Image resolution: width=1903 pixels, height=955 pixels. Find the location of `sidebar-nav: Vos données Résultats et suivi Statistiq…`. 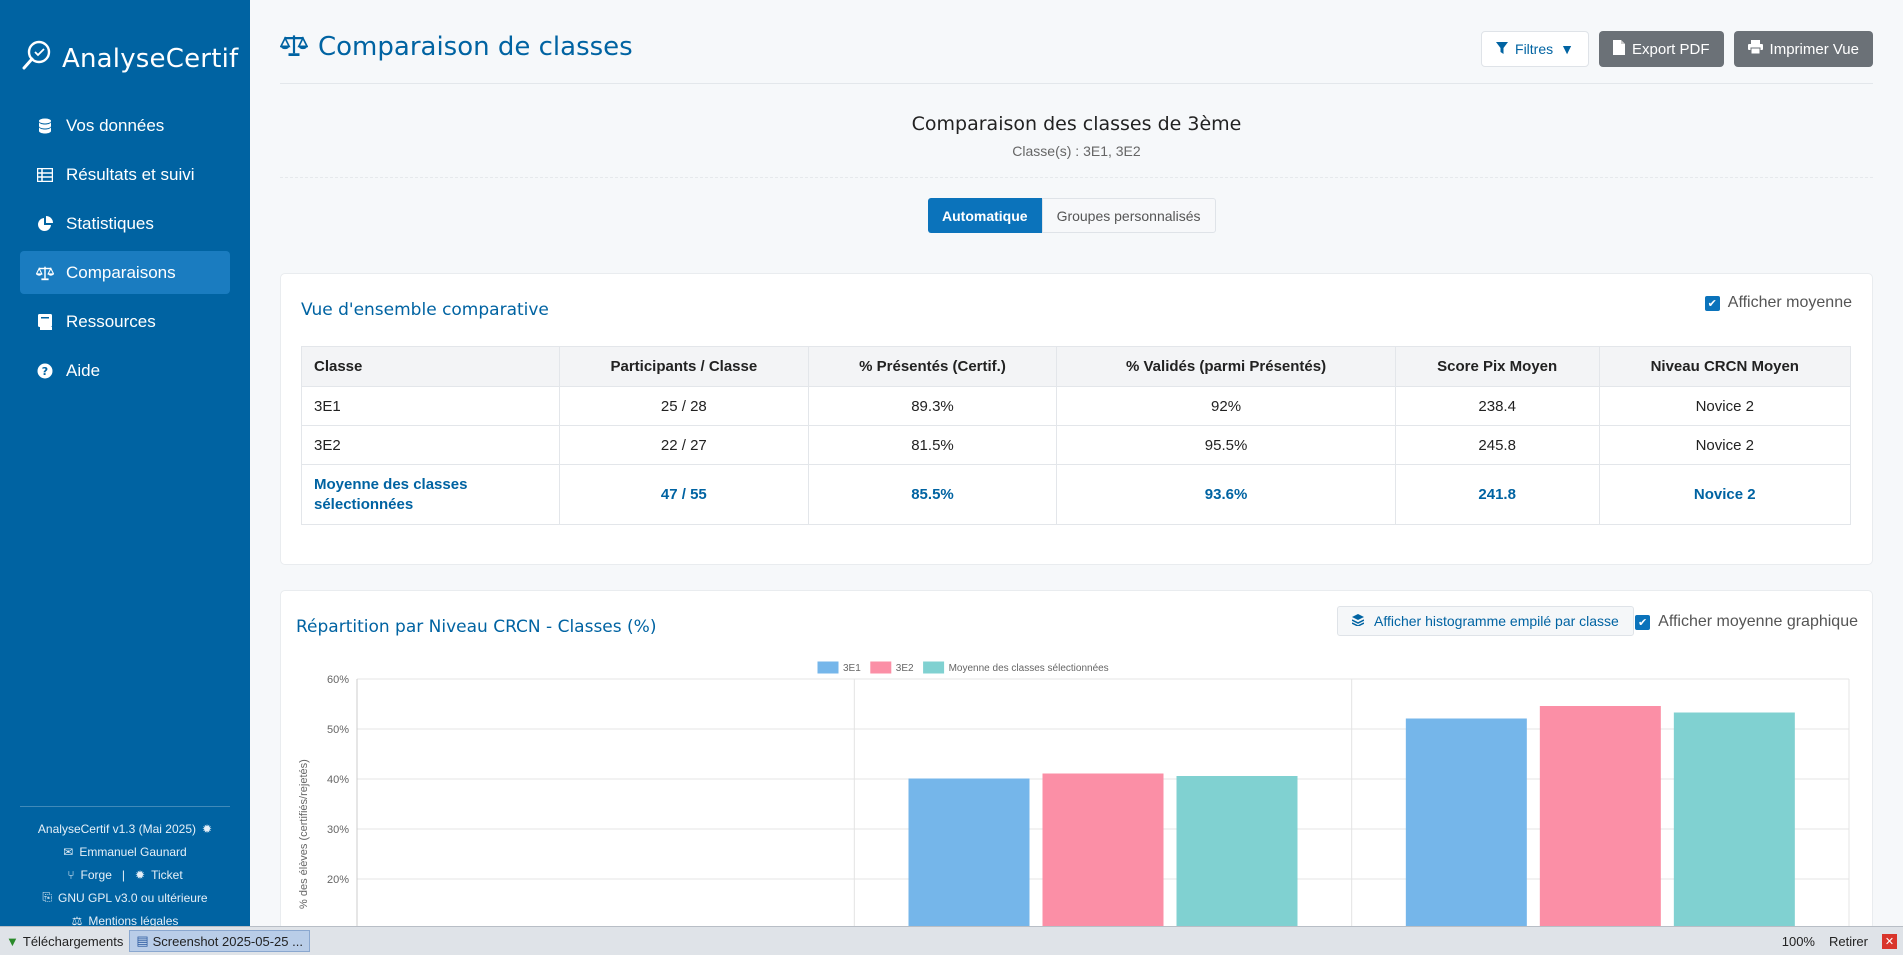

sidebar-nav: Vos données Résultats et suivi Statistiq… is located at coordinates (125, 251).